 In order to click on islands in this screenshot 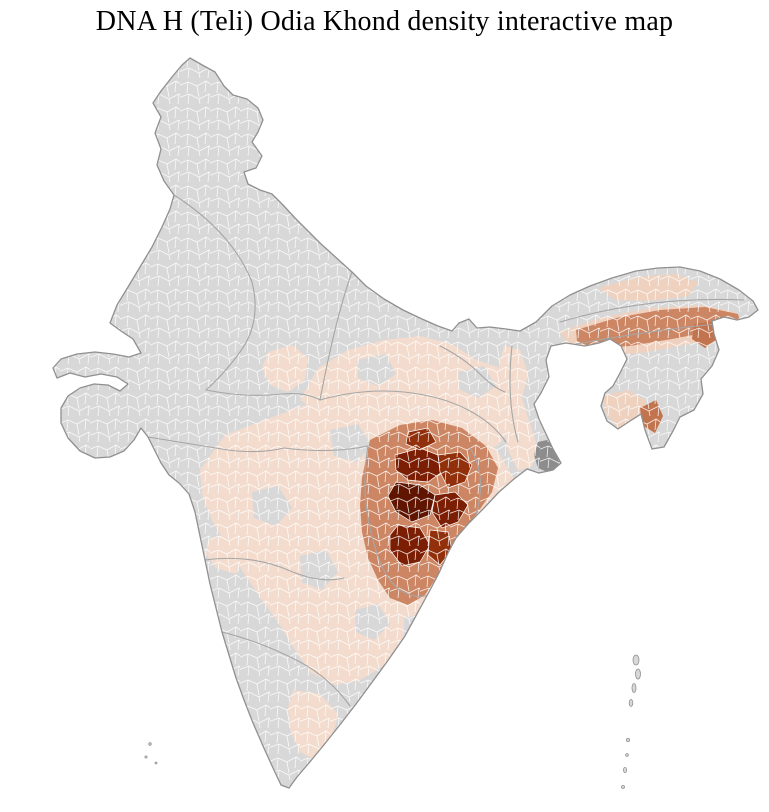, I will do `click(392, 721)`.